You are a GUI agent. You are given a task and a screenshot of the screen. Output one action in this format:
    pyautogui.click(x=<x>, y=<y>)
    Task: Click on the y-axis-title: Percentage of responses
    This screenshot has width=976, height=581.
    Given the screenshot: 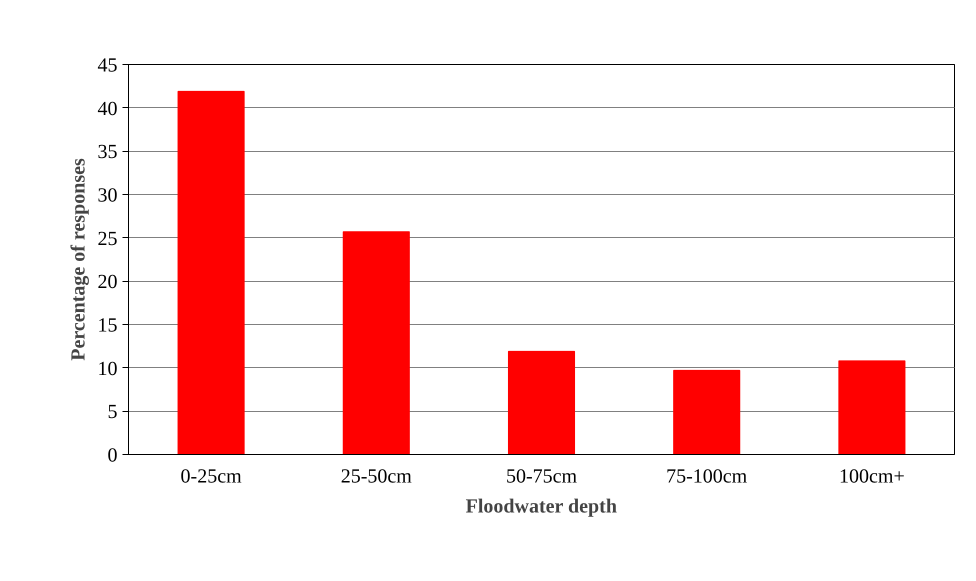 What is the action you would take?
    pyautogui.click(x=79, y=259)
    